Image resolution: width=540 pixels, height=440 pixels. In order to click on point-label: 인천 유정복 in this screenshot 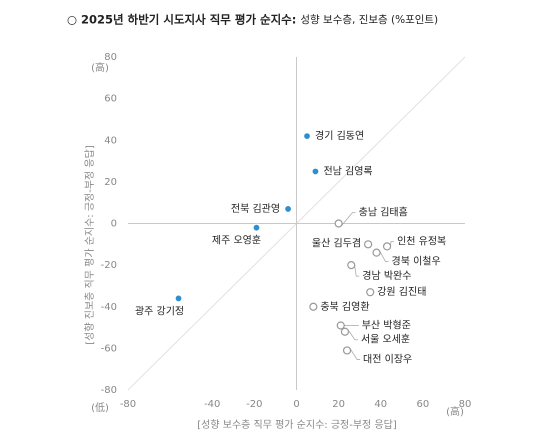, I will do `click(421, 241)`.